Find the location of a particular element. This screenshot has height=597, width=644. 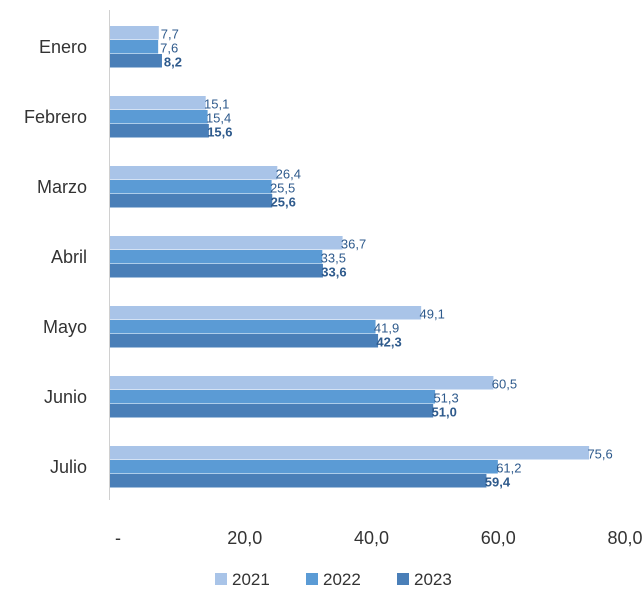

data-label-abril-2022: 33,5 is located at coordinates (333, 258).